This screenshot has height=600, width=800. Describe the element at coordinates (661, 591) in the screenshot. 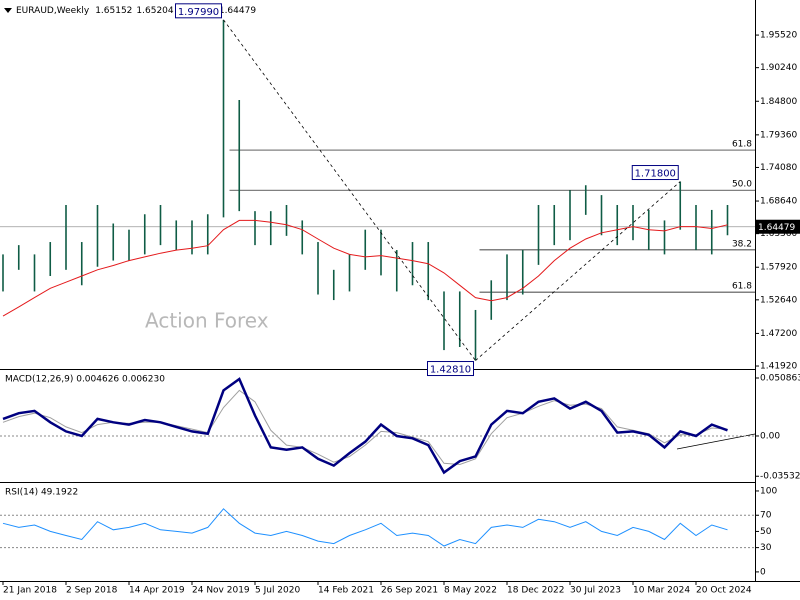

I see `x-tick-label: 10 Mar 2024` at that location.